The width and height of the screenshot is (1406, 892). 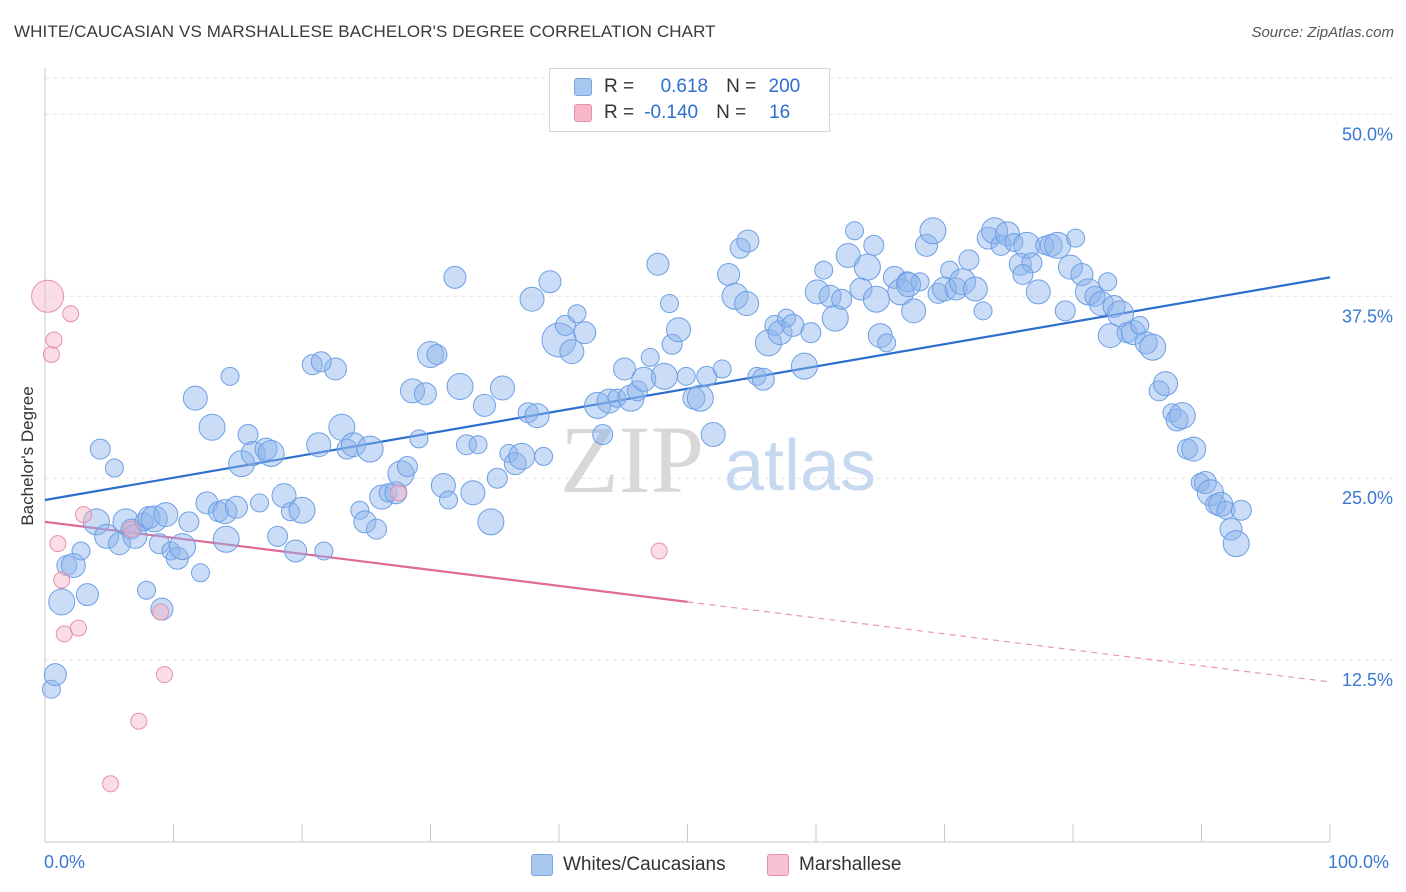 I want to click on x-tick-label-min: 0.0%, so click(x=65, y=862).